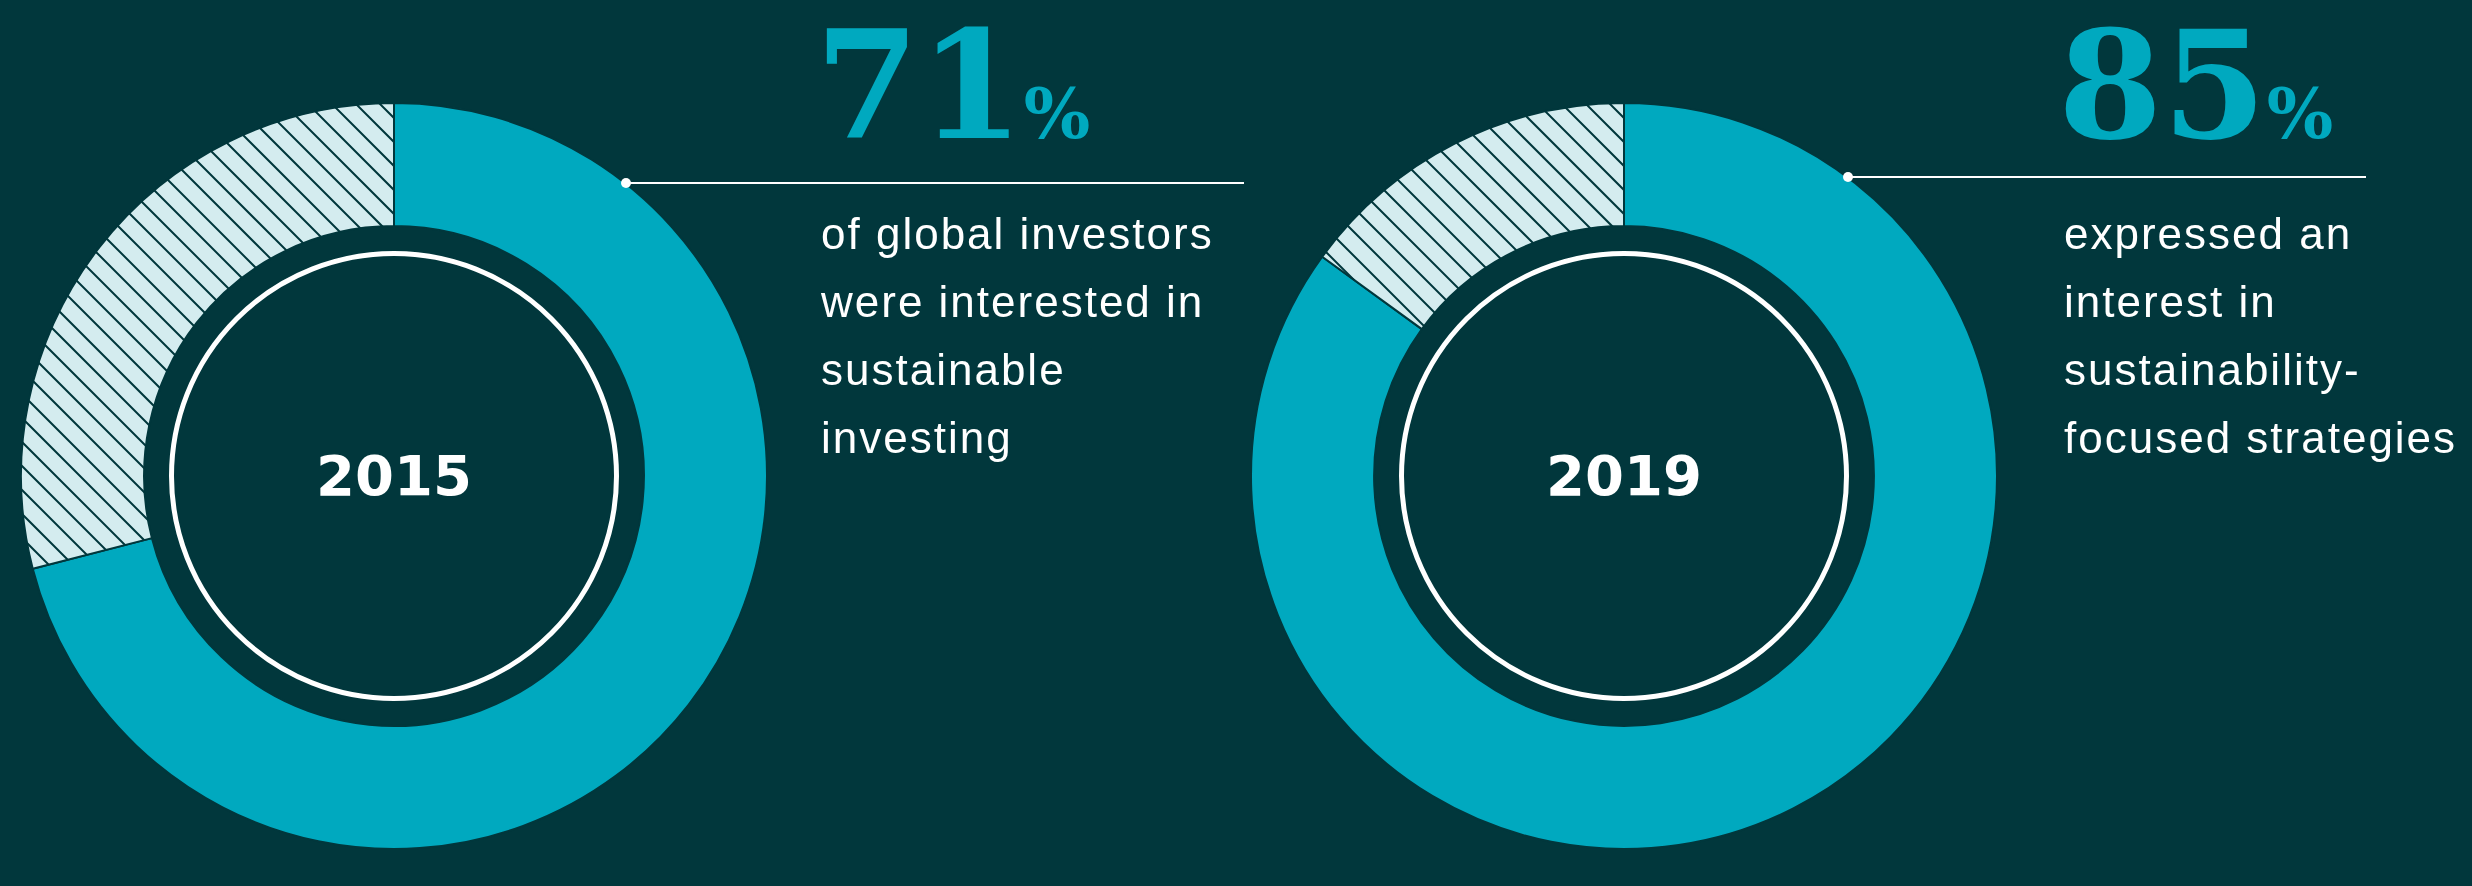 This screenshot has height=886, width=2472. I want to click on text: 85%, so click(2196, 87).